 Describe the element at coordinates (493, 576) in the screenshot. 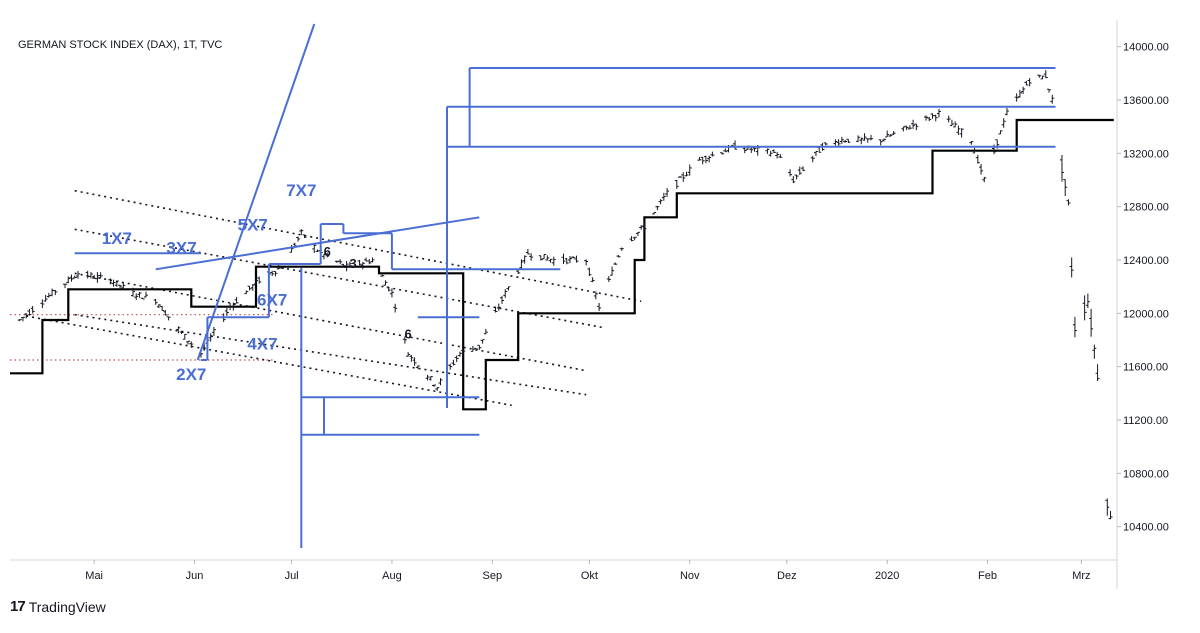

I see `x-tick-label: Sep` at that location.